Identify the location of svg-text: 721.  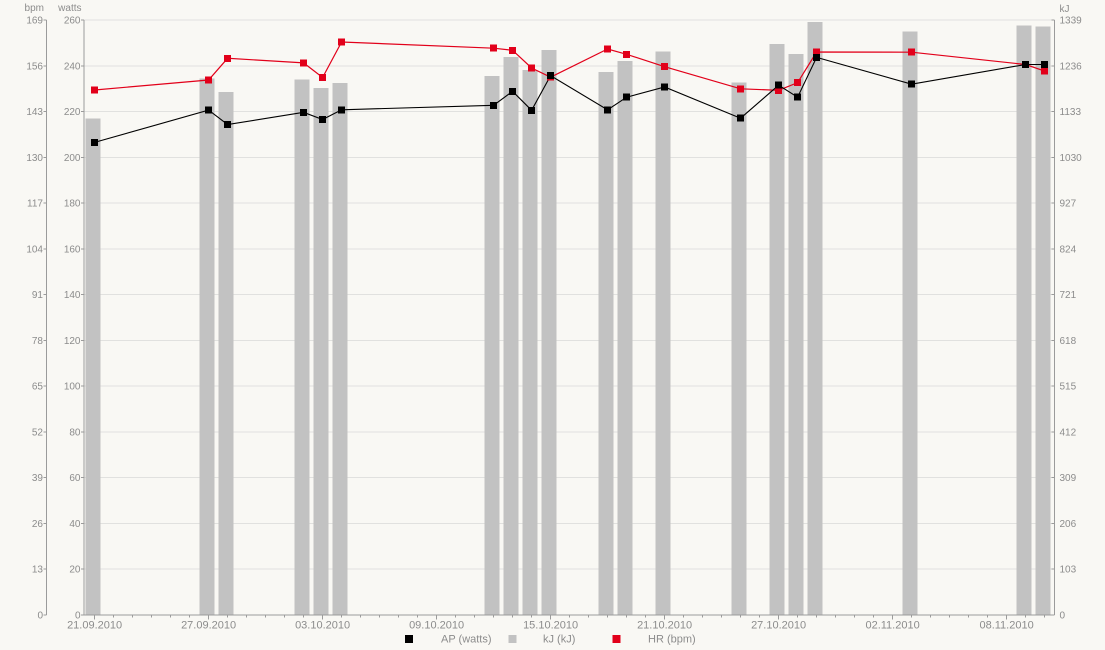
(1068, 295).